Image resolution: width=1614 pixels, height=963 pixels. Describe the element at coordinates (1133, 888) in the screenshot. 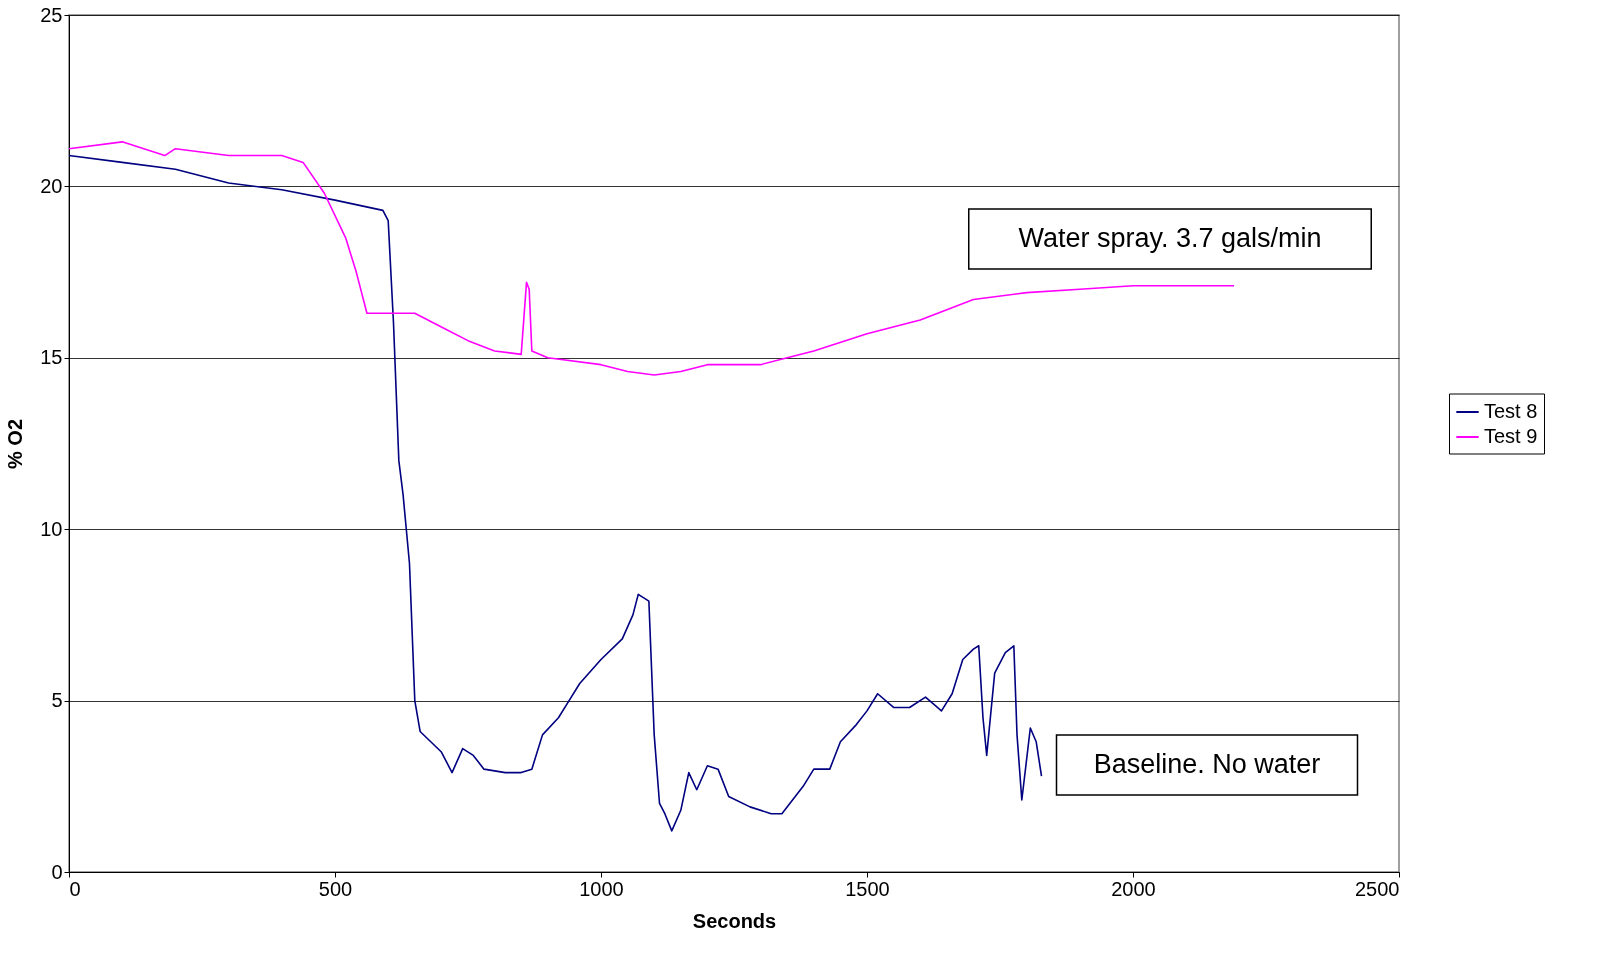

I see `x-tick-label: 2000` at that location.